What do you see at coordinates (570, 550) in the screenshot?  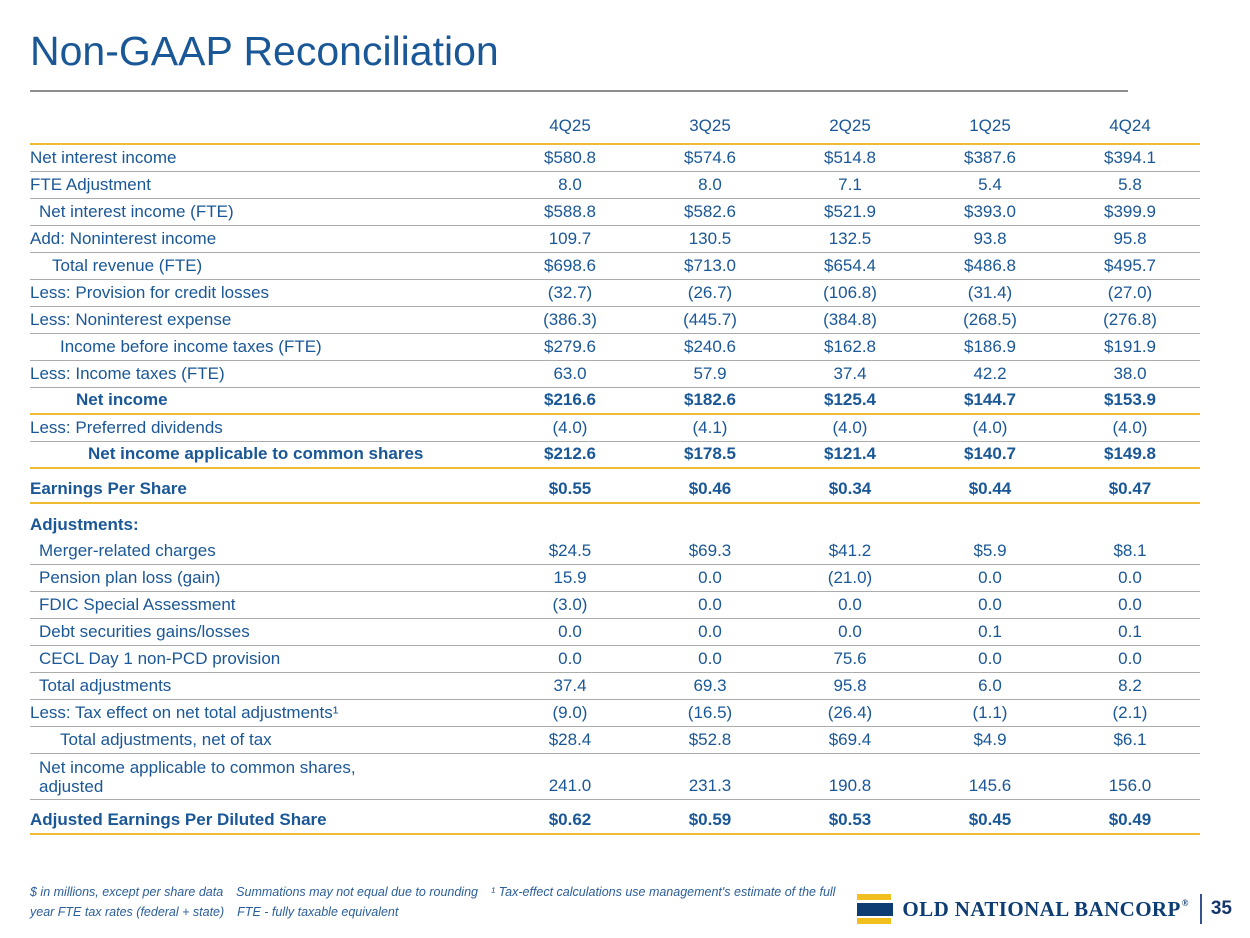 I see `value-cell: $24.5` at bounding box center [570, 550].